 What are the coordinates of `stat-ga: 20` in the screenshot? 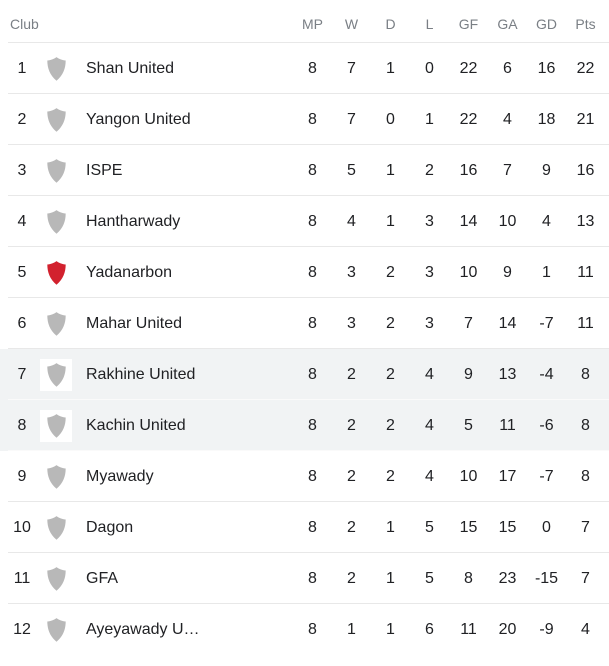 It's located at (507, 629).